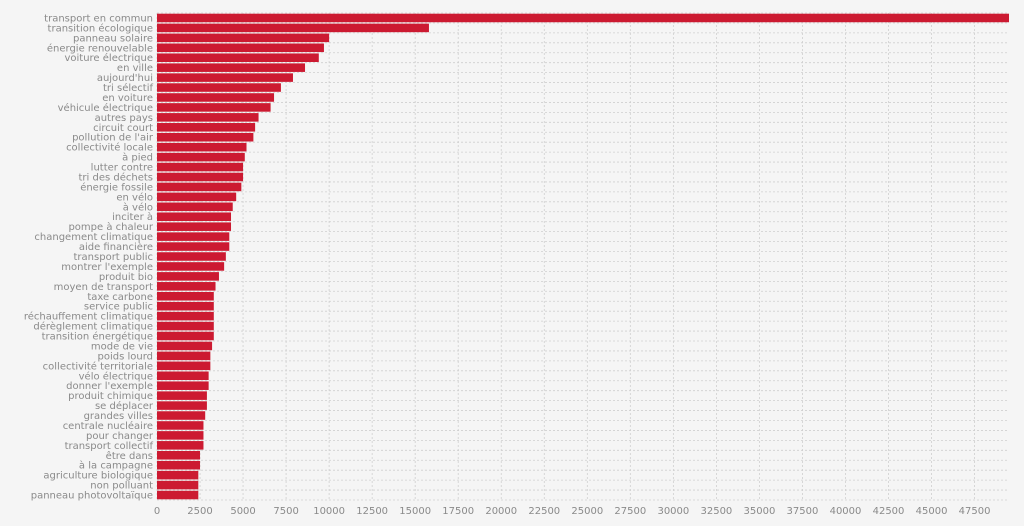 Image resolution: width=1024 pixels, height=526 pixels. I want to click on category-label: circuit court, so click(123, 128).